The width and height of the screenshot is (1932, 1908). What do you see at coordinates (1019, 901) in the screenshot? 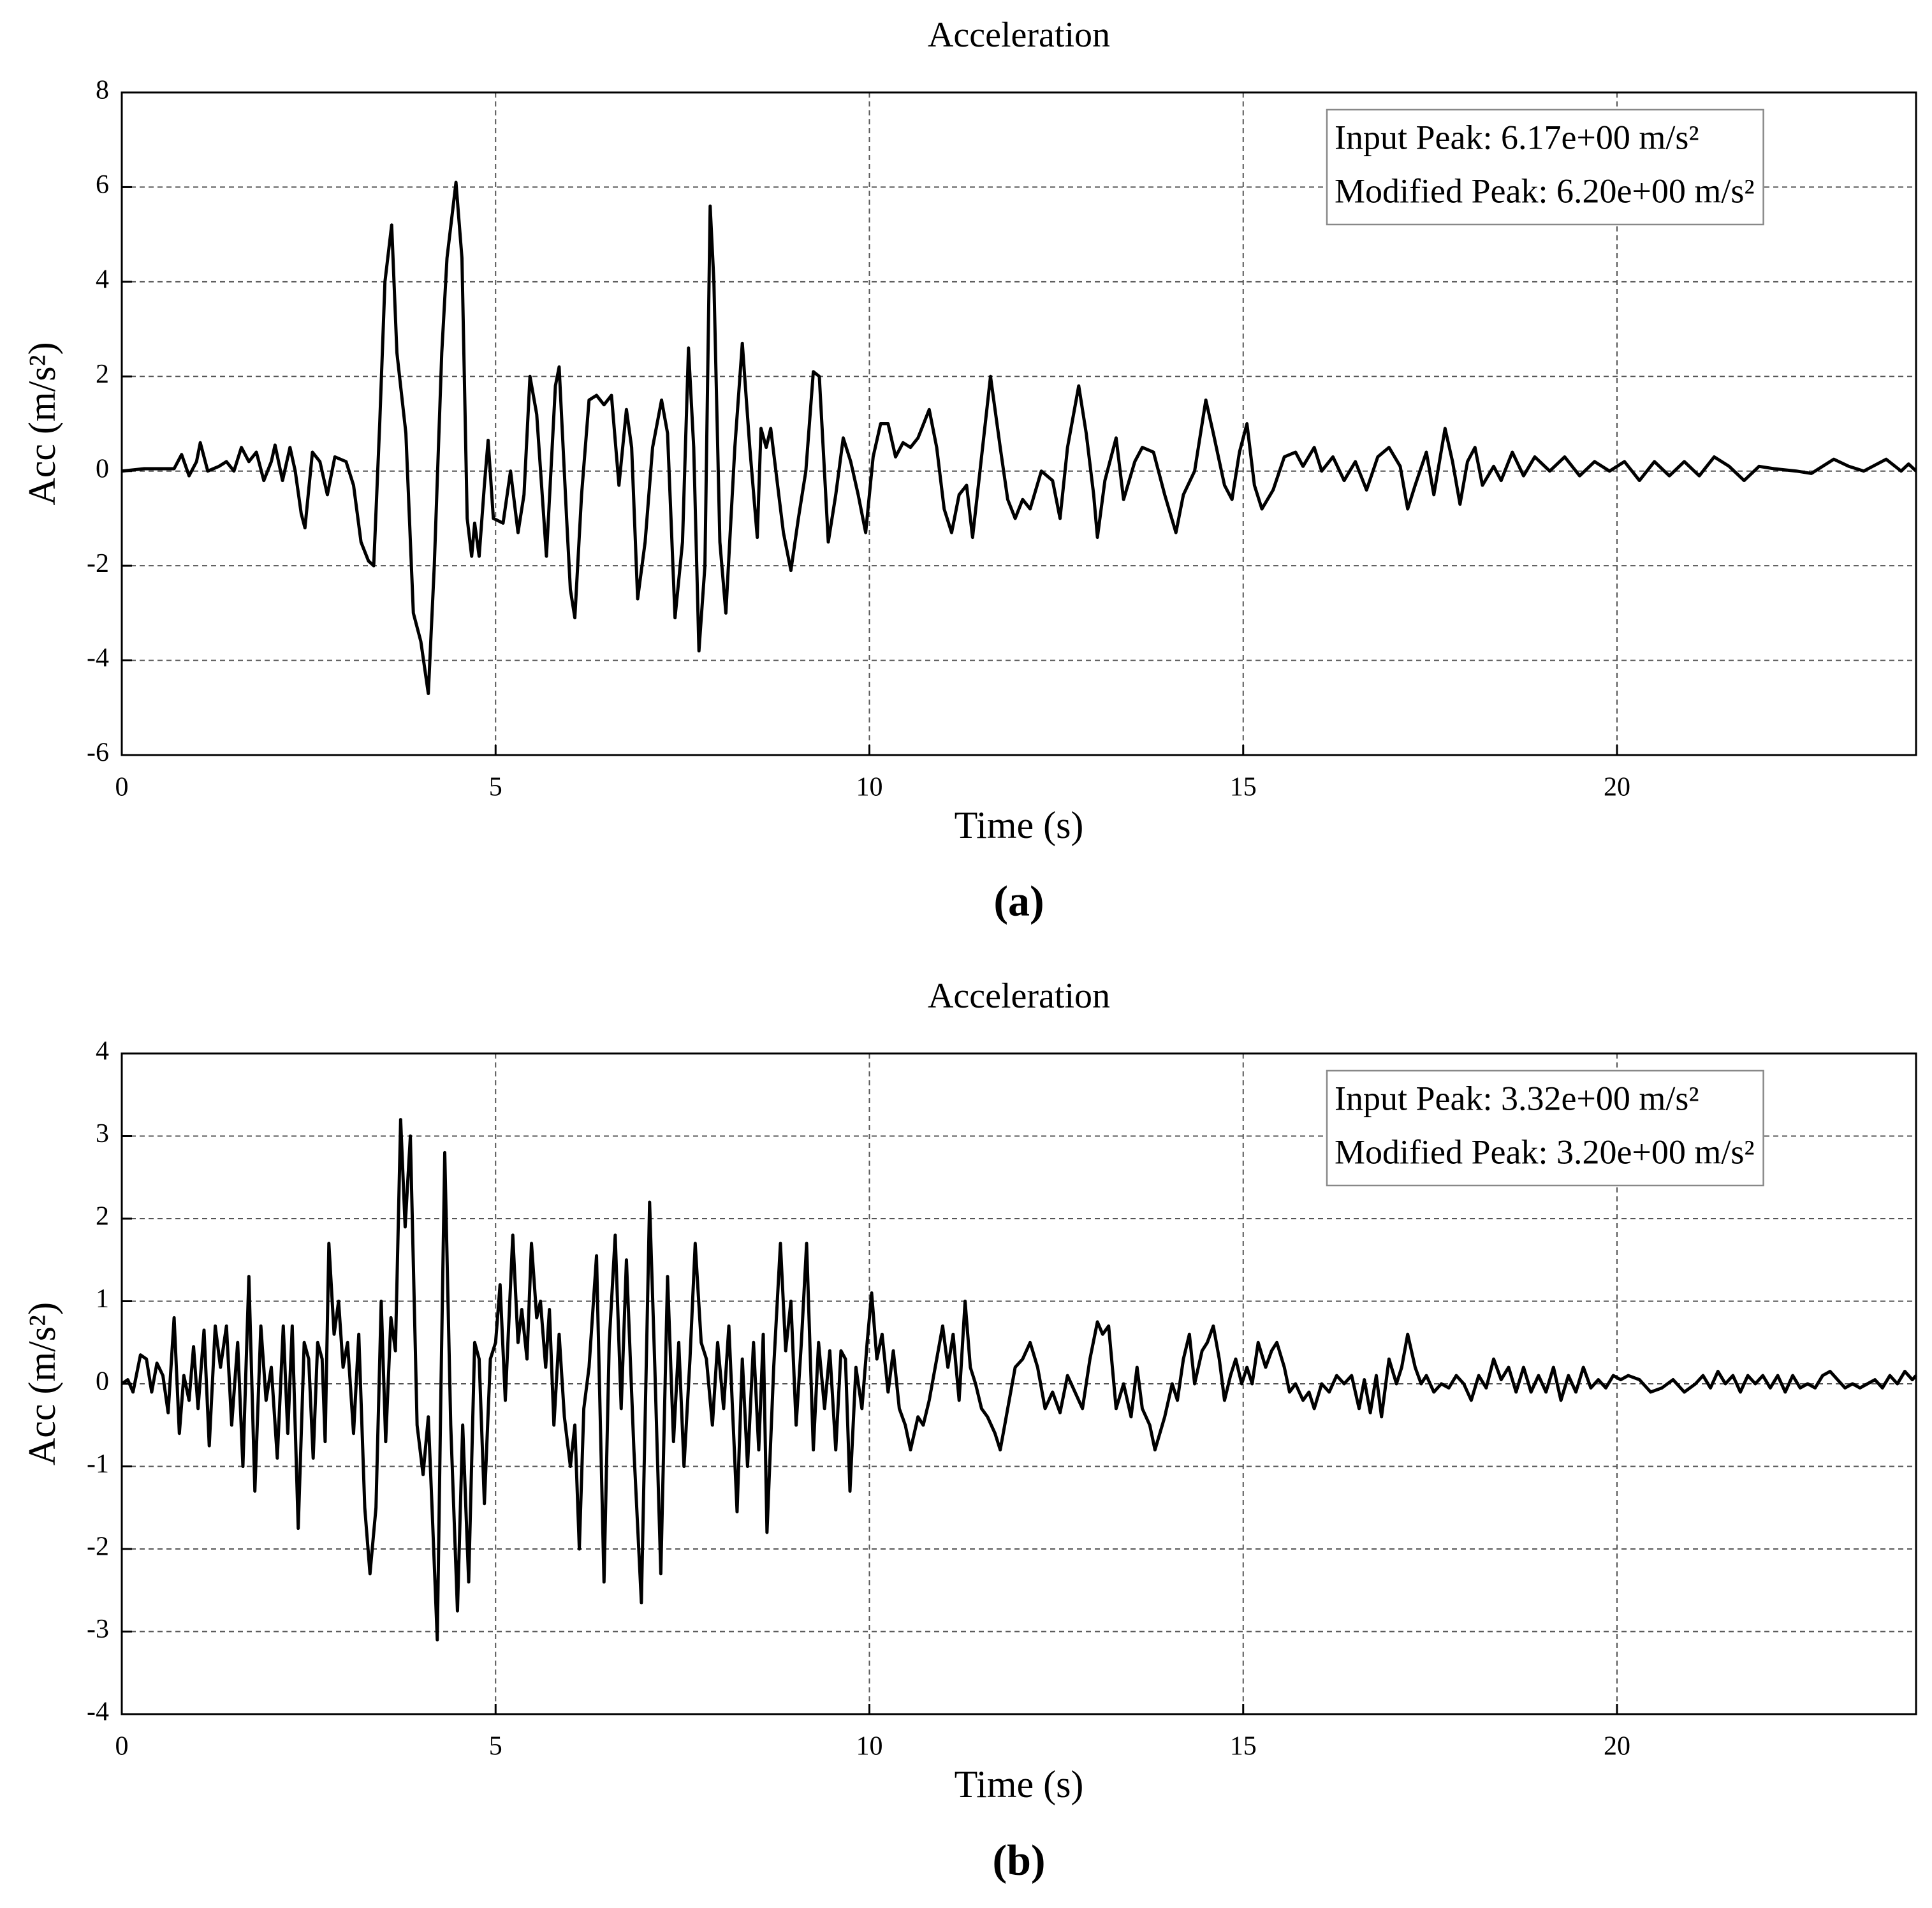
I see `caption: (a)` at bounding box center [1019, 901].